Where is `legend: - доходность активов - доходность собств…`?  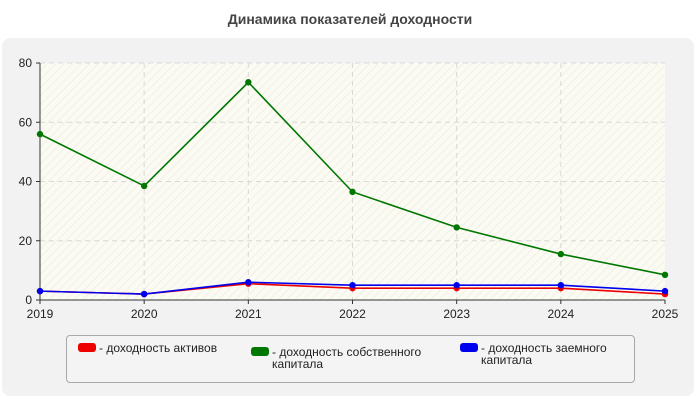 legend: - доходность активов - доходность собств… is located at coordinates (350, 359).